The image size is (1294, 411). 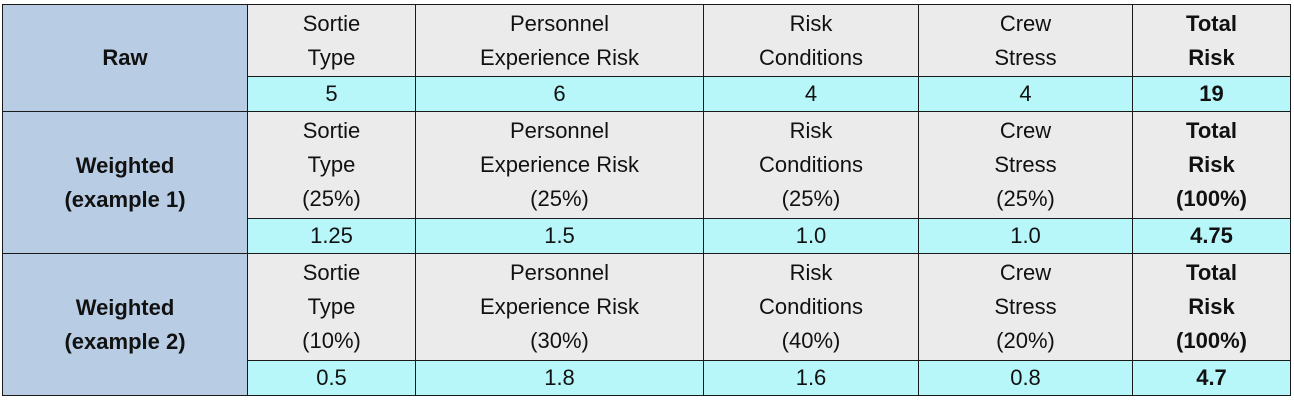 What do you see at coordinates (125, 341) in the screenshot?
I see `section-label-line: (example 2)` at bounding box center [125, 341].